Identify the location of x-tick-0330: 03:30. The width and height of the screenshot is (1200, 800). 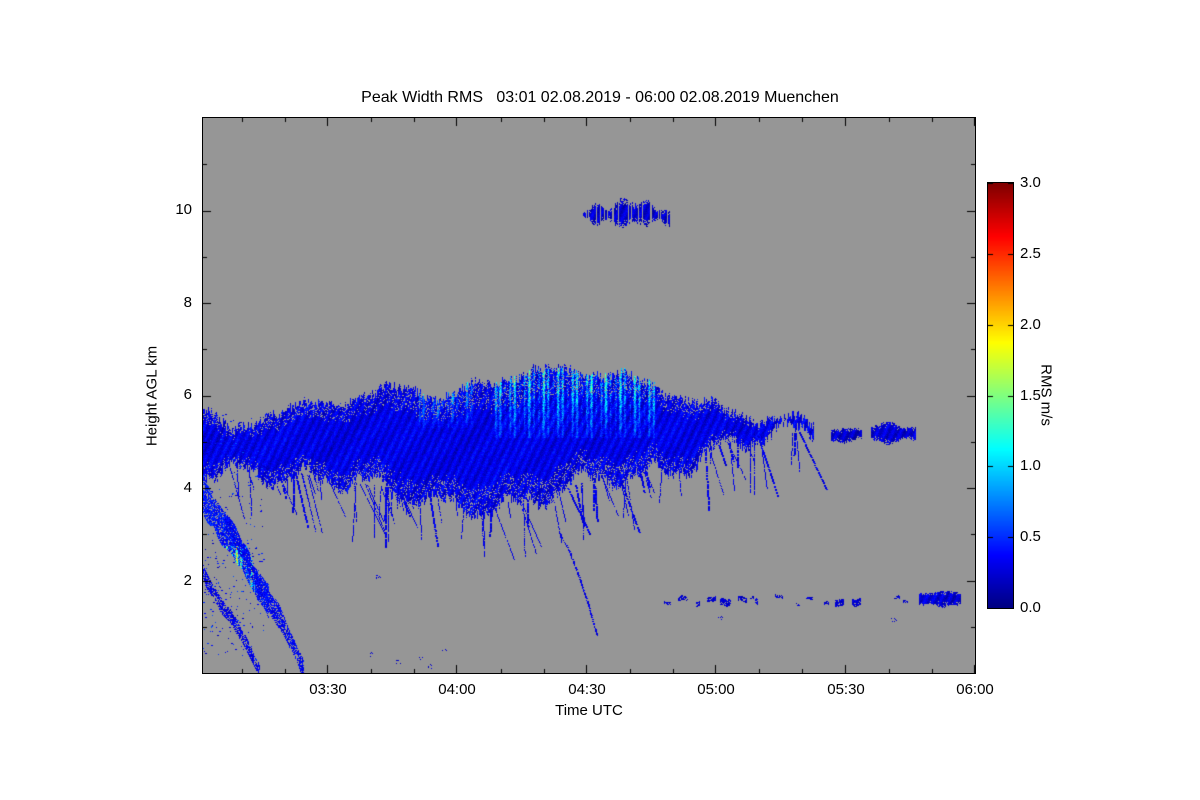
(328, 689).